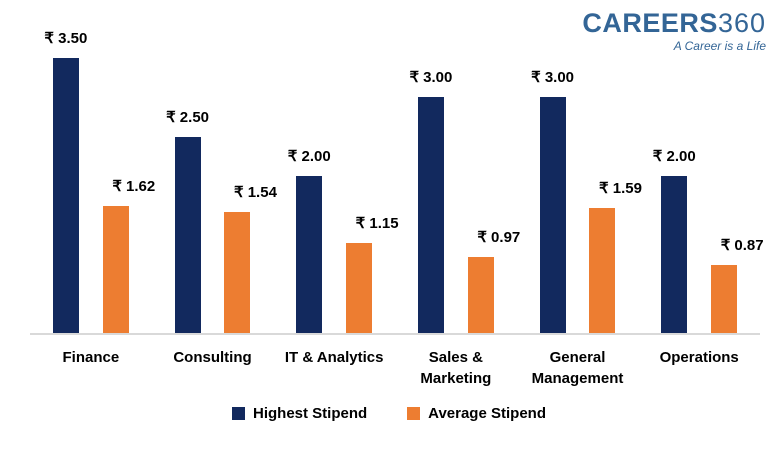 The height and width of the screenshot is (453, 778). Describe the element at coordinates (699, 357) in the screenshot. I see `category-label-operations: Operations` at that location.